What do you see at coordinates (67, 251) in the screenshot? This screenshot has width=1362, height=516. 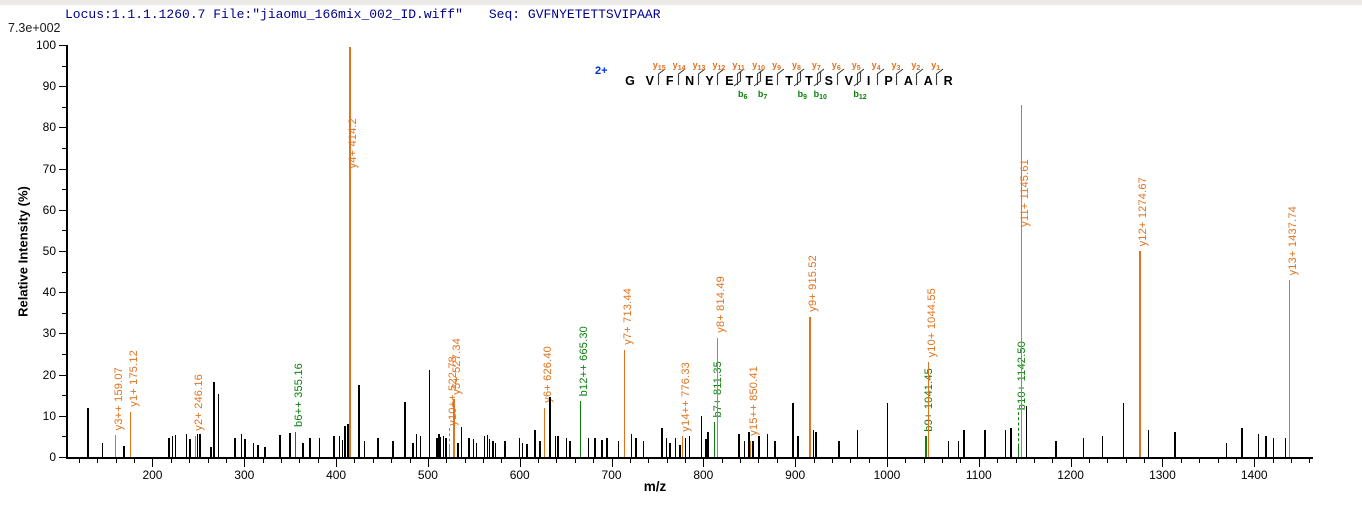 I see `y-axis-line` at bounding box center [67, 251].